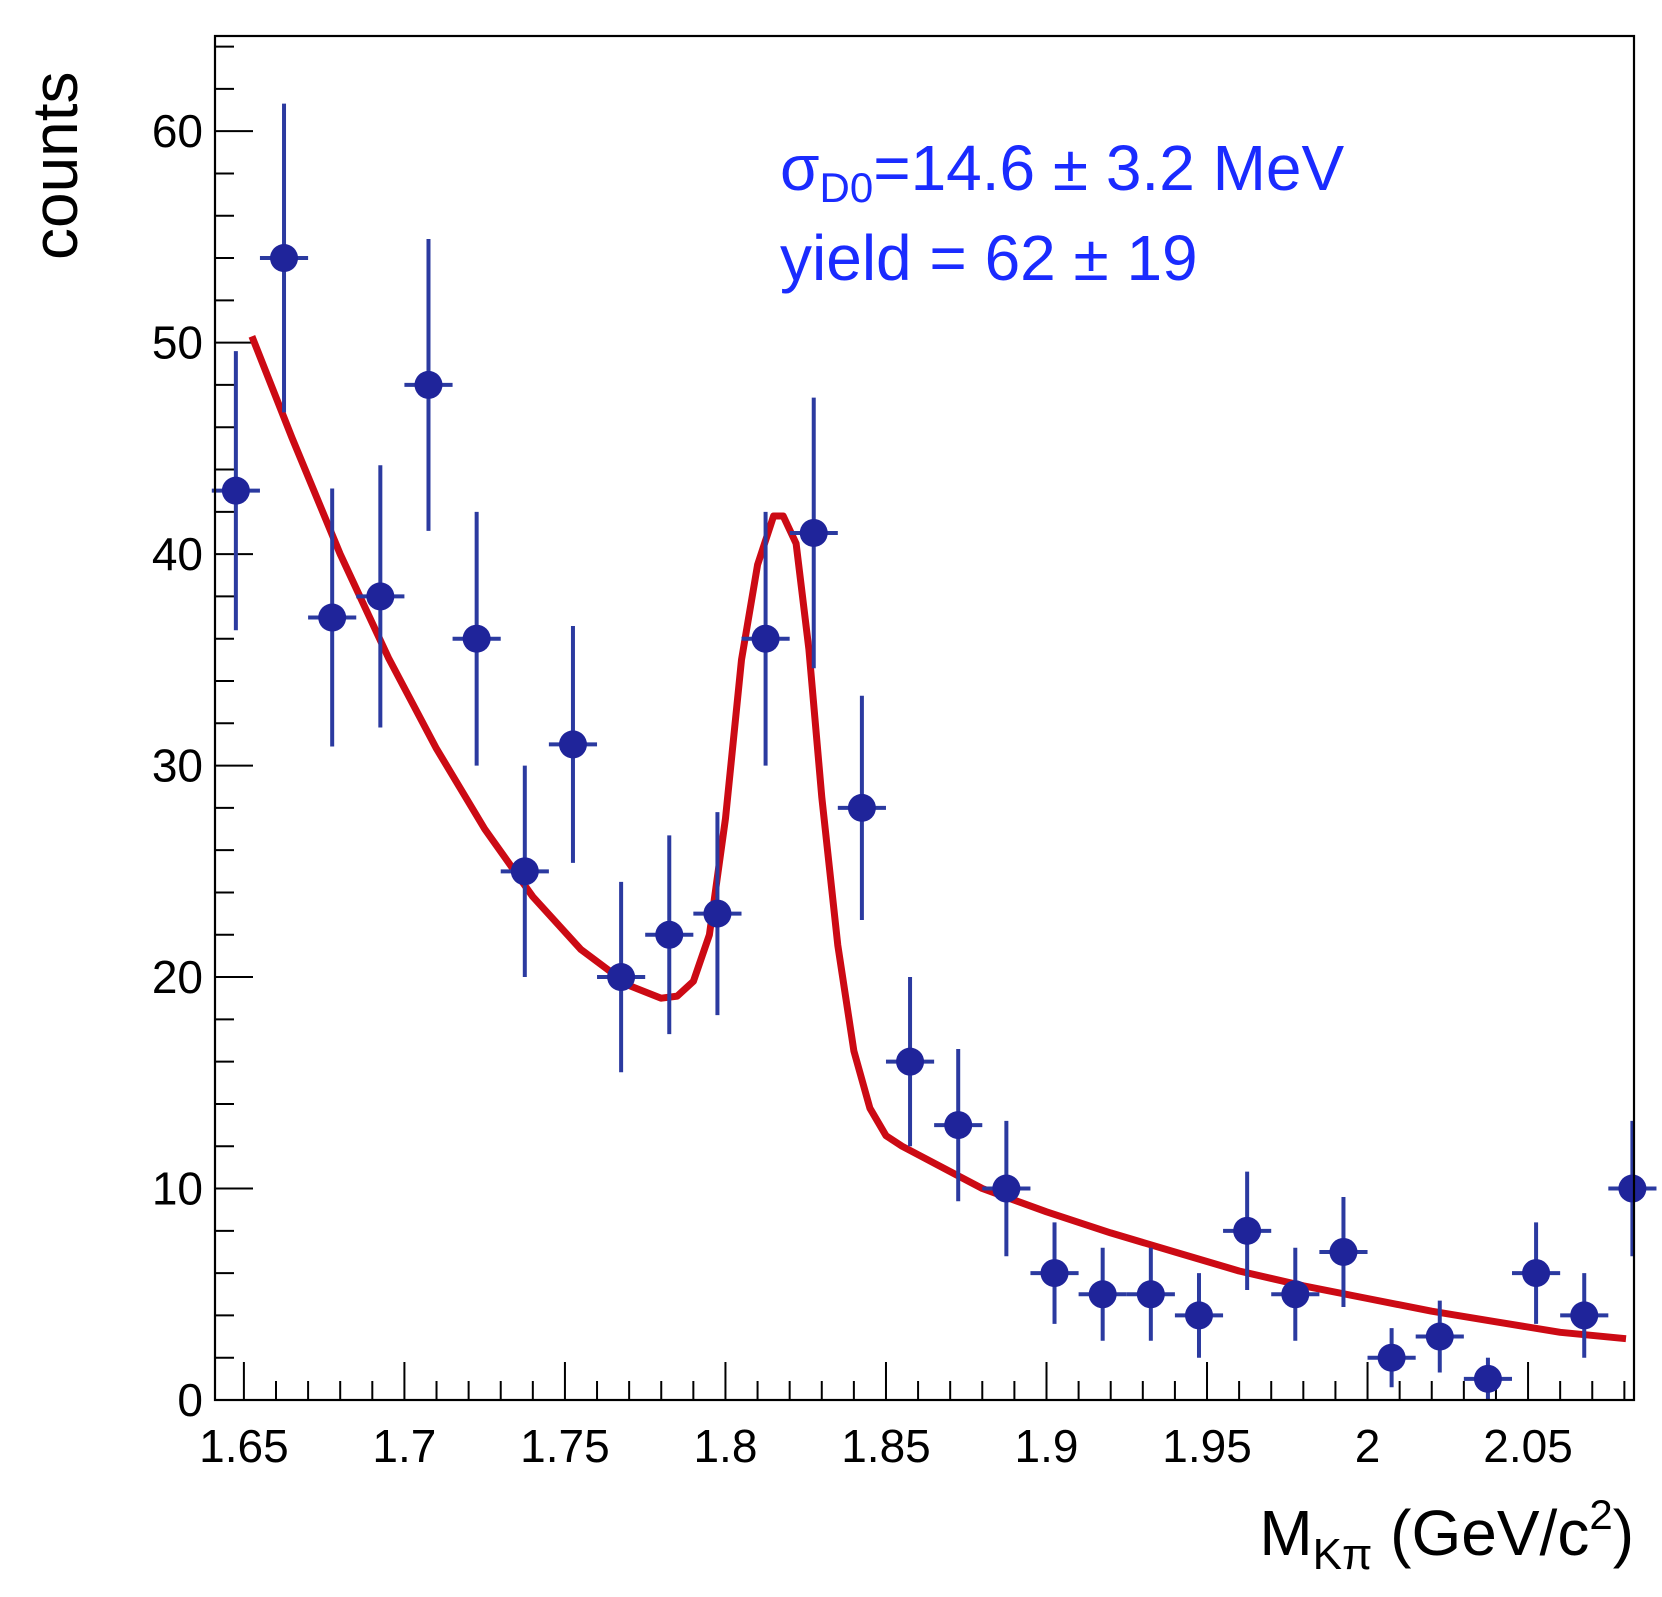 Image resolution: width=1662 pixels, height=1597 pixels. I want to click on x-tick-label: 1.85, so click(886, 1446).